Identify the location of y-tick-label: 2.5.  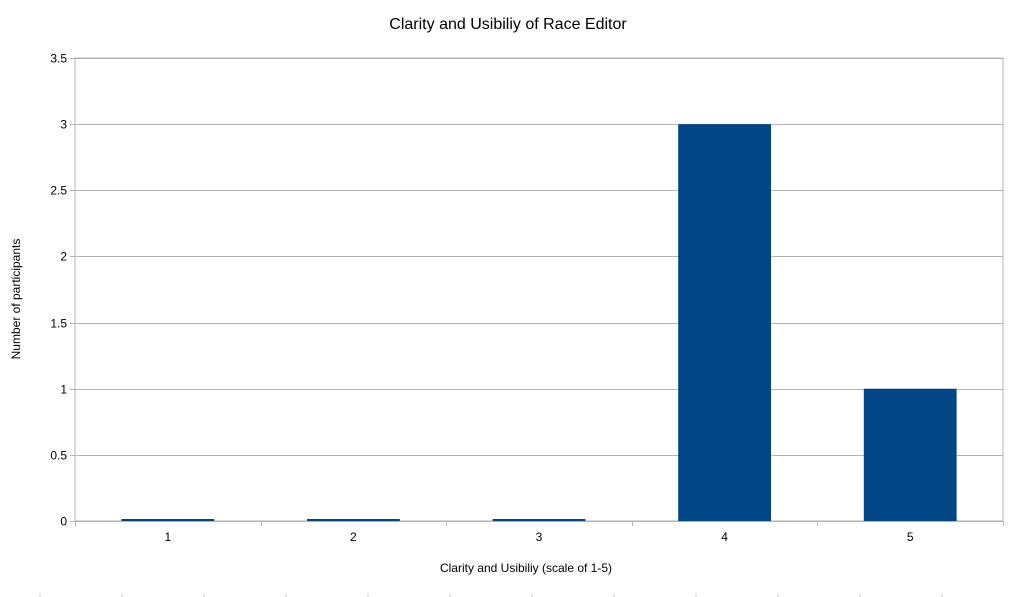
(58, 191).